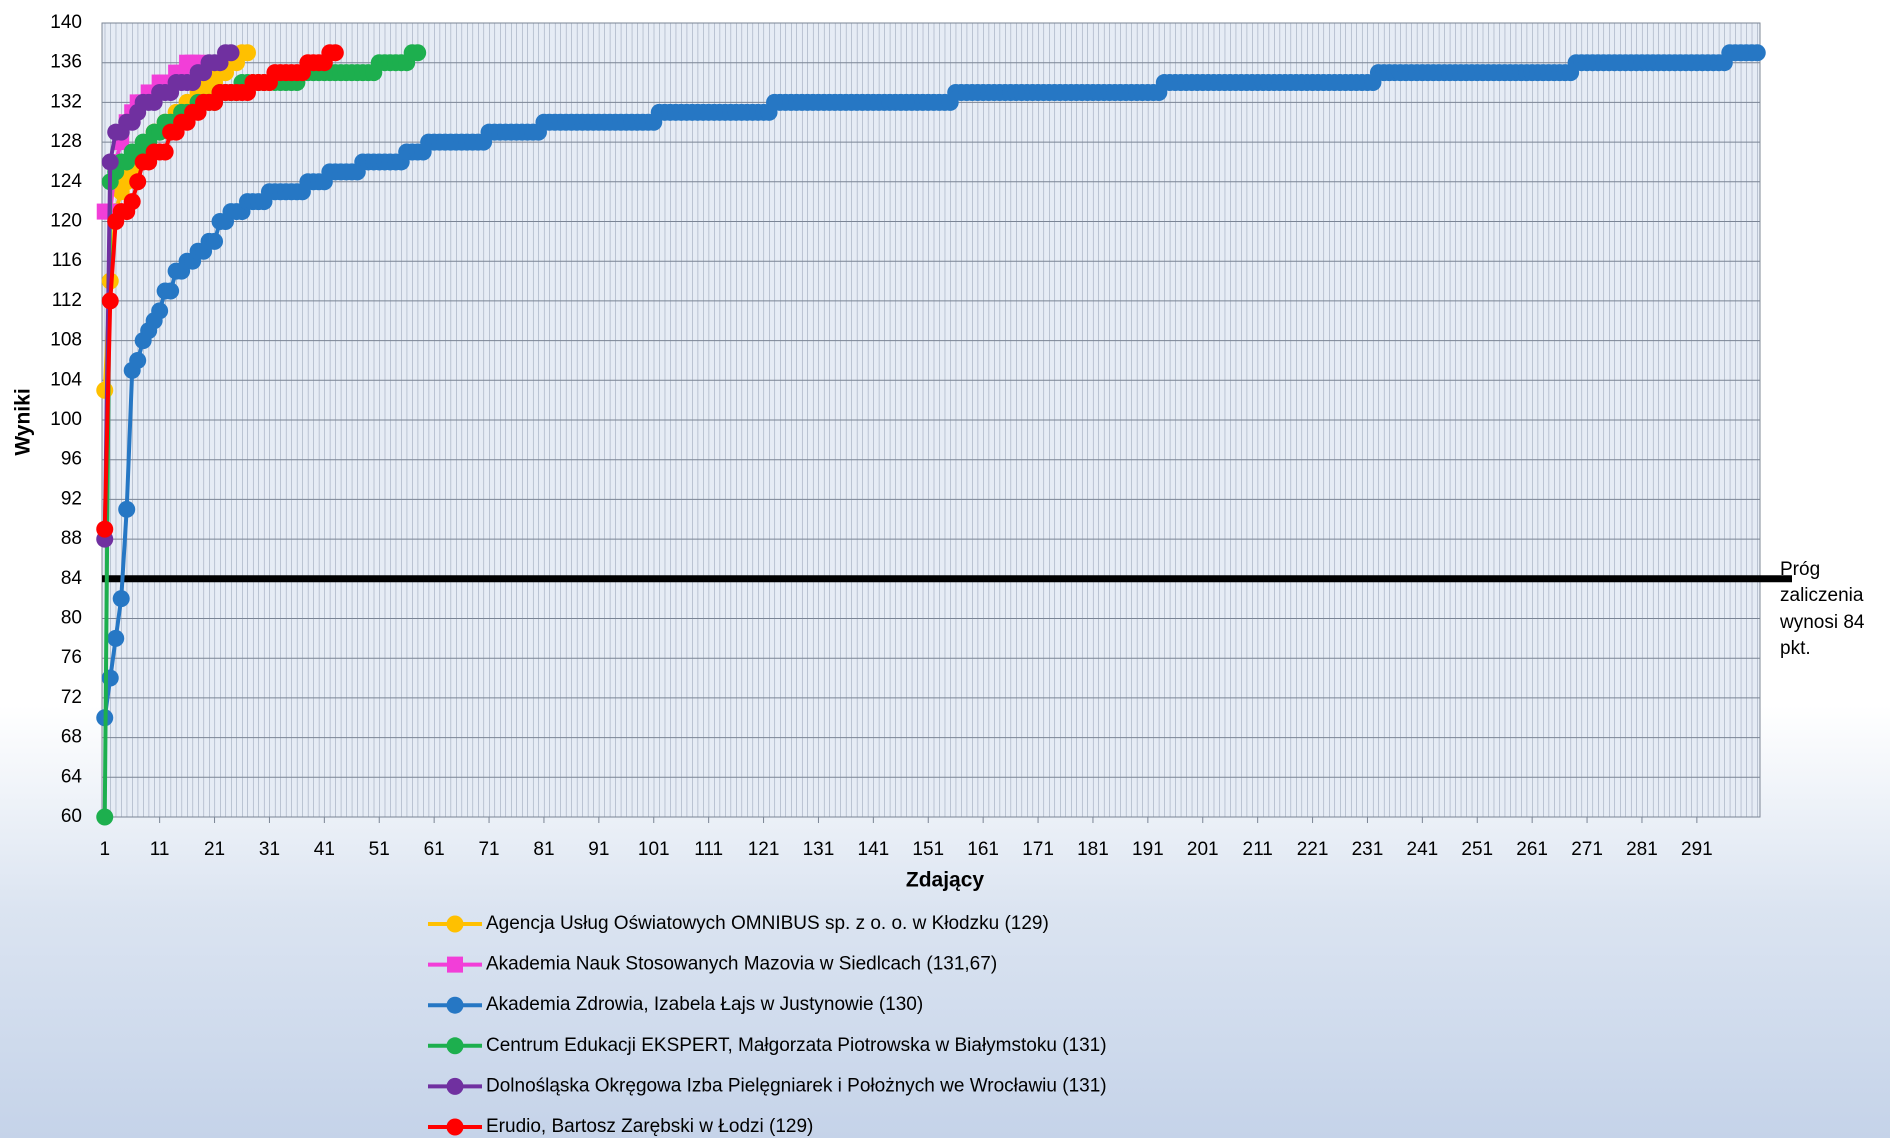 The image size is (1890, 1138). What do you see at coordinates (104, 849) in the screenshot?
I see `x-tick-label: 1` at bounding box center [104, 849].